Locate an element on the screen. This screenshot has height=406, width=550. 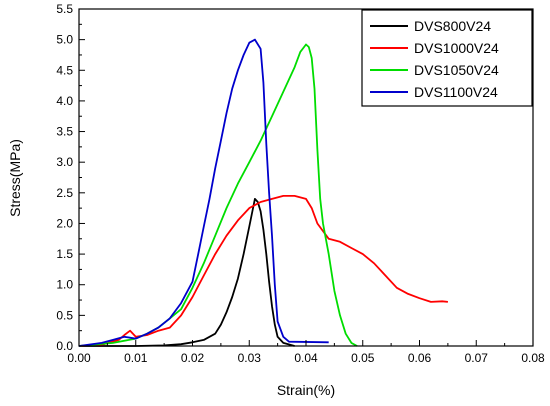
y-tick-label: 4.0 is located at coordinates (64, 101).